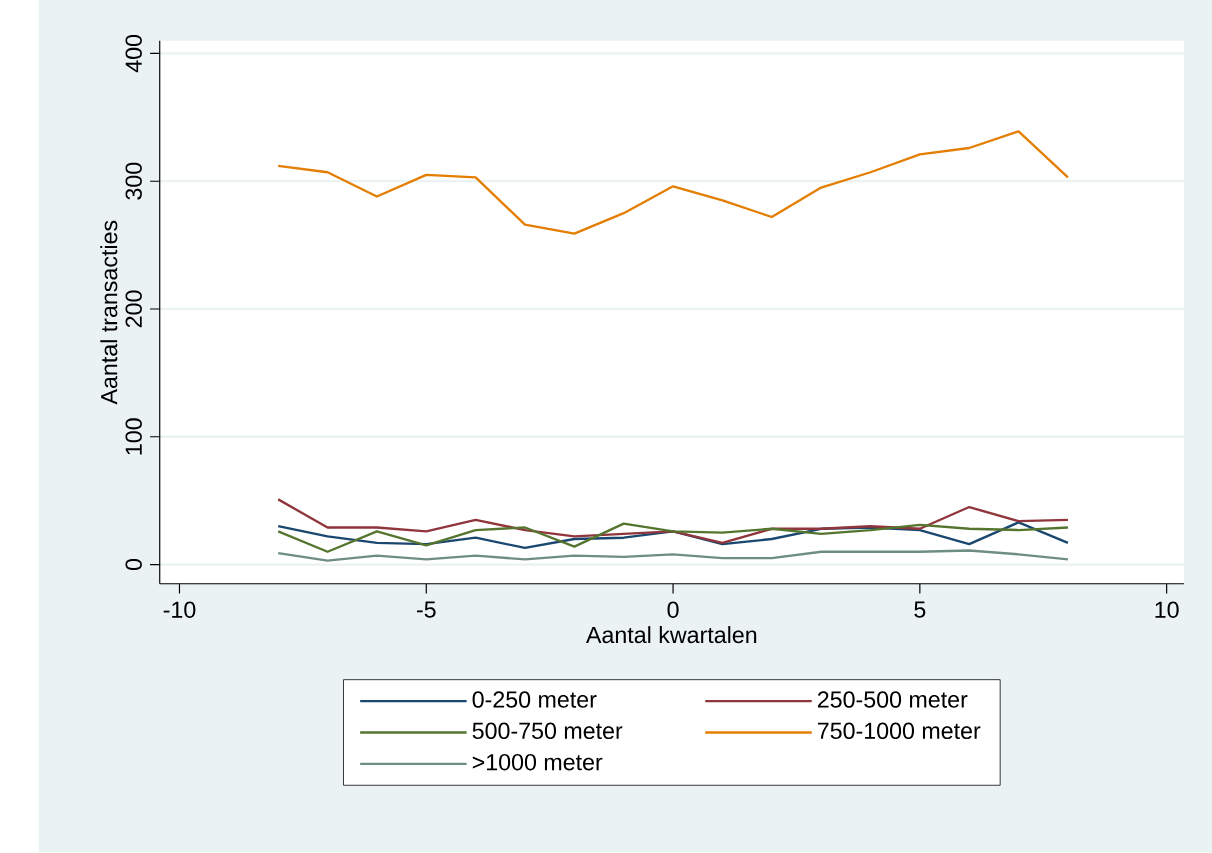 The image size is (1212, 853). Describe the element at coordinates (547, 731) in the screenshot. I see `legend-label: 500-750 meter` at that location.